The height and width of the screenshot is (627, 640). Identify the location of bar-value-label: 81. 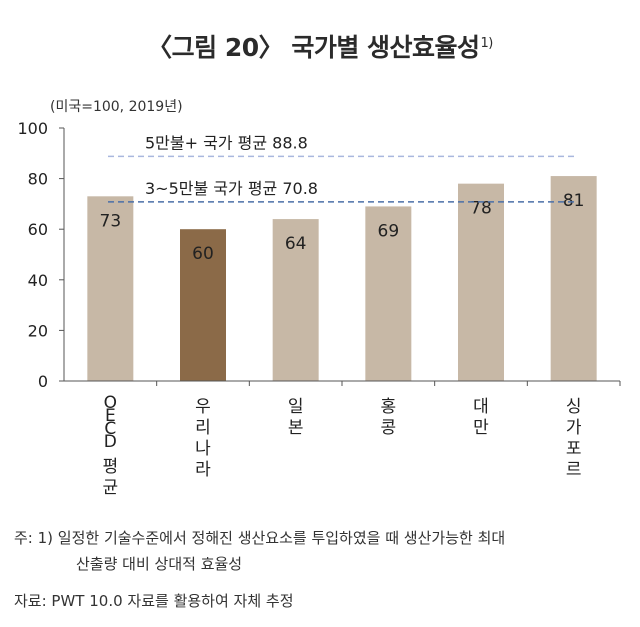
(574, 201).